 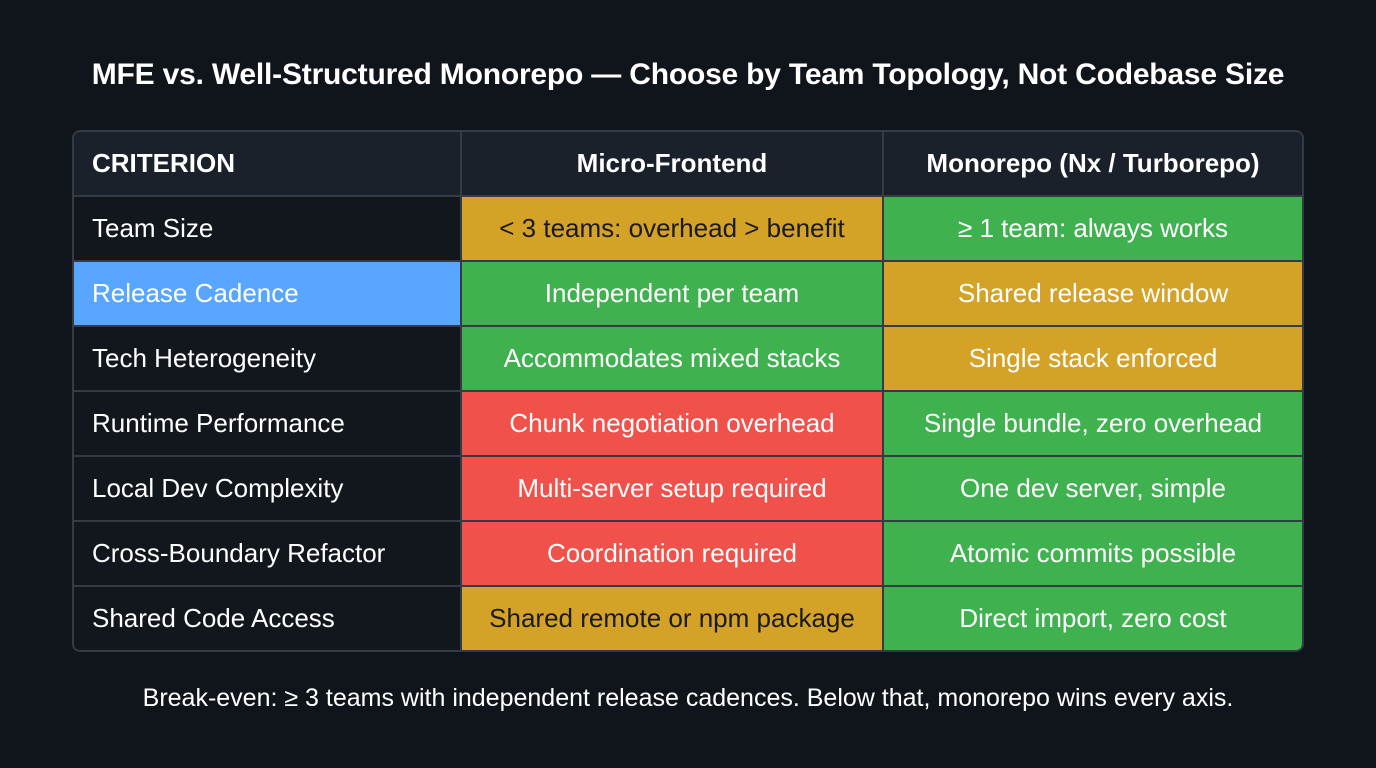 What do you see at coordinates (672, 228) in the screenshot?
I see `mfe-team-size: < 3 teams: overhead > benefit` at bounding box center [672, 228].